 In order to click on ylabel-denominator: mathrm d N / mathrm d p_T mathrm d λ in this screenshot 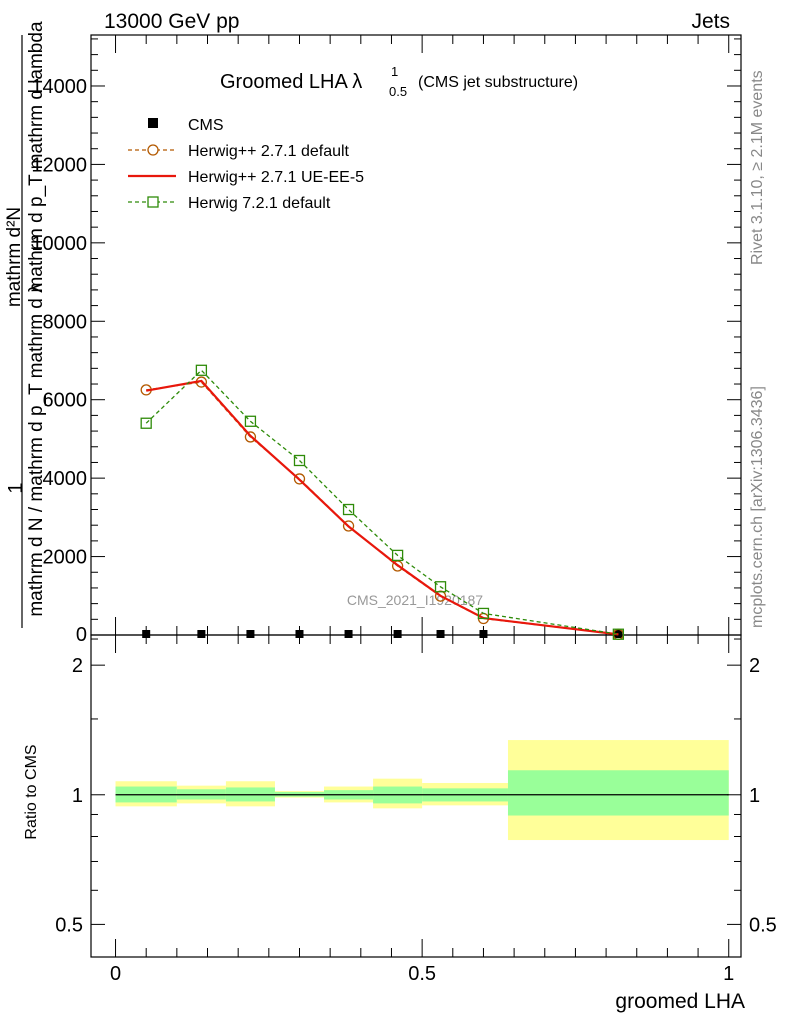, I will do `click(36, 450)`.